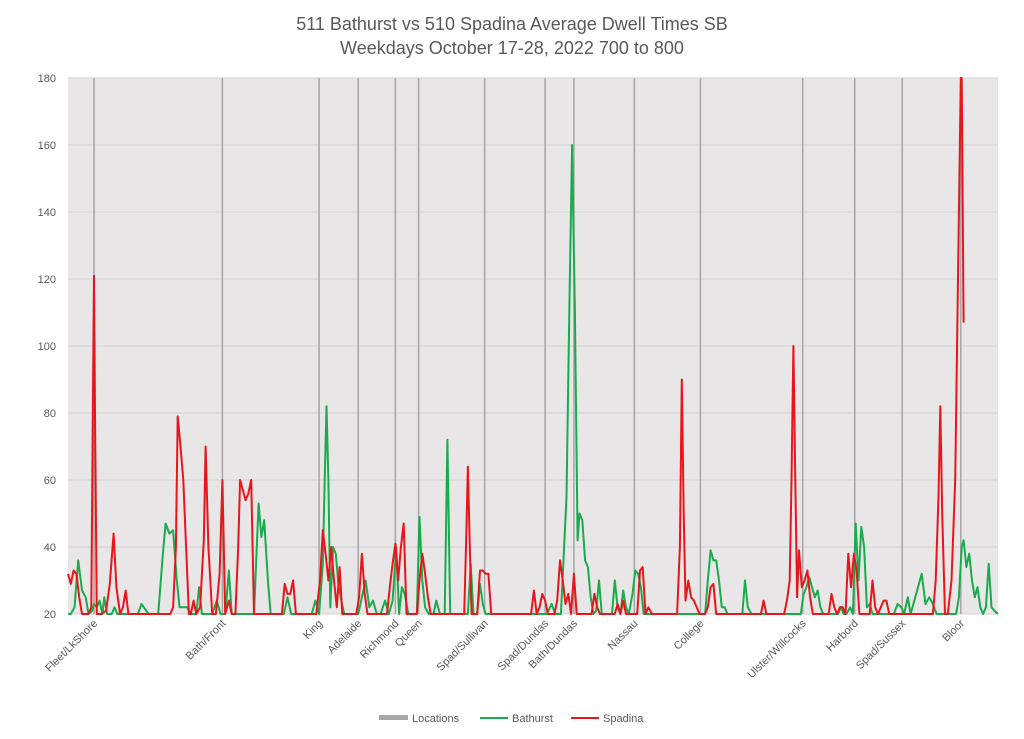 Image resolution: width=1024 pixels, height=739 pixels. What do you see at coordinates (71, 646) in the screenshot?
I see `location-label: Fleet/LkShore` at bounding box center [71, 646].